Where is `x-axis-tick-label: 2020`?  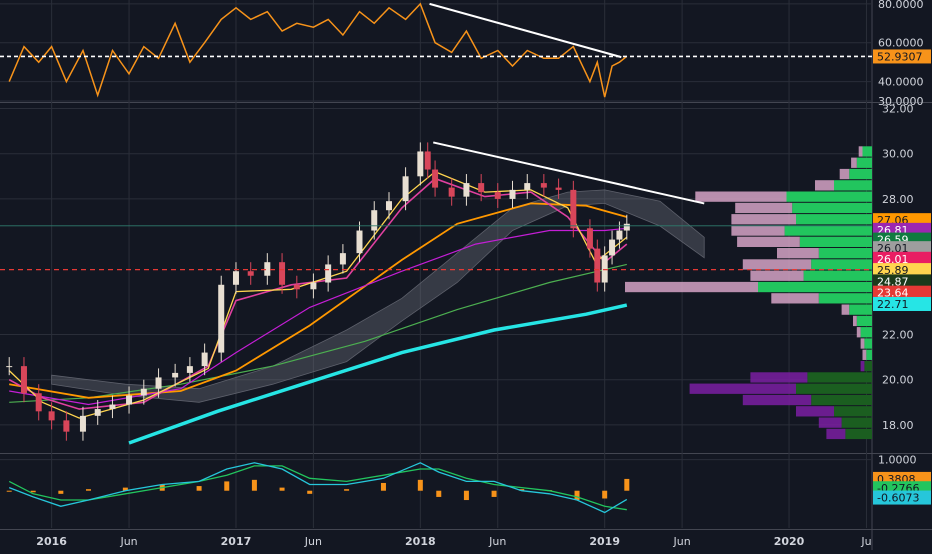 x-axis-tick-label: 2020 is located at coordinates (789, 541).